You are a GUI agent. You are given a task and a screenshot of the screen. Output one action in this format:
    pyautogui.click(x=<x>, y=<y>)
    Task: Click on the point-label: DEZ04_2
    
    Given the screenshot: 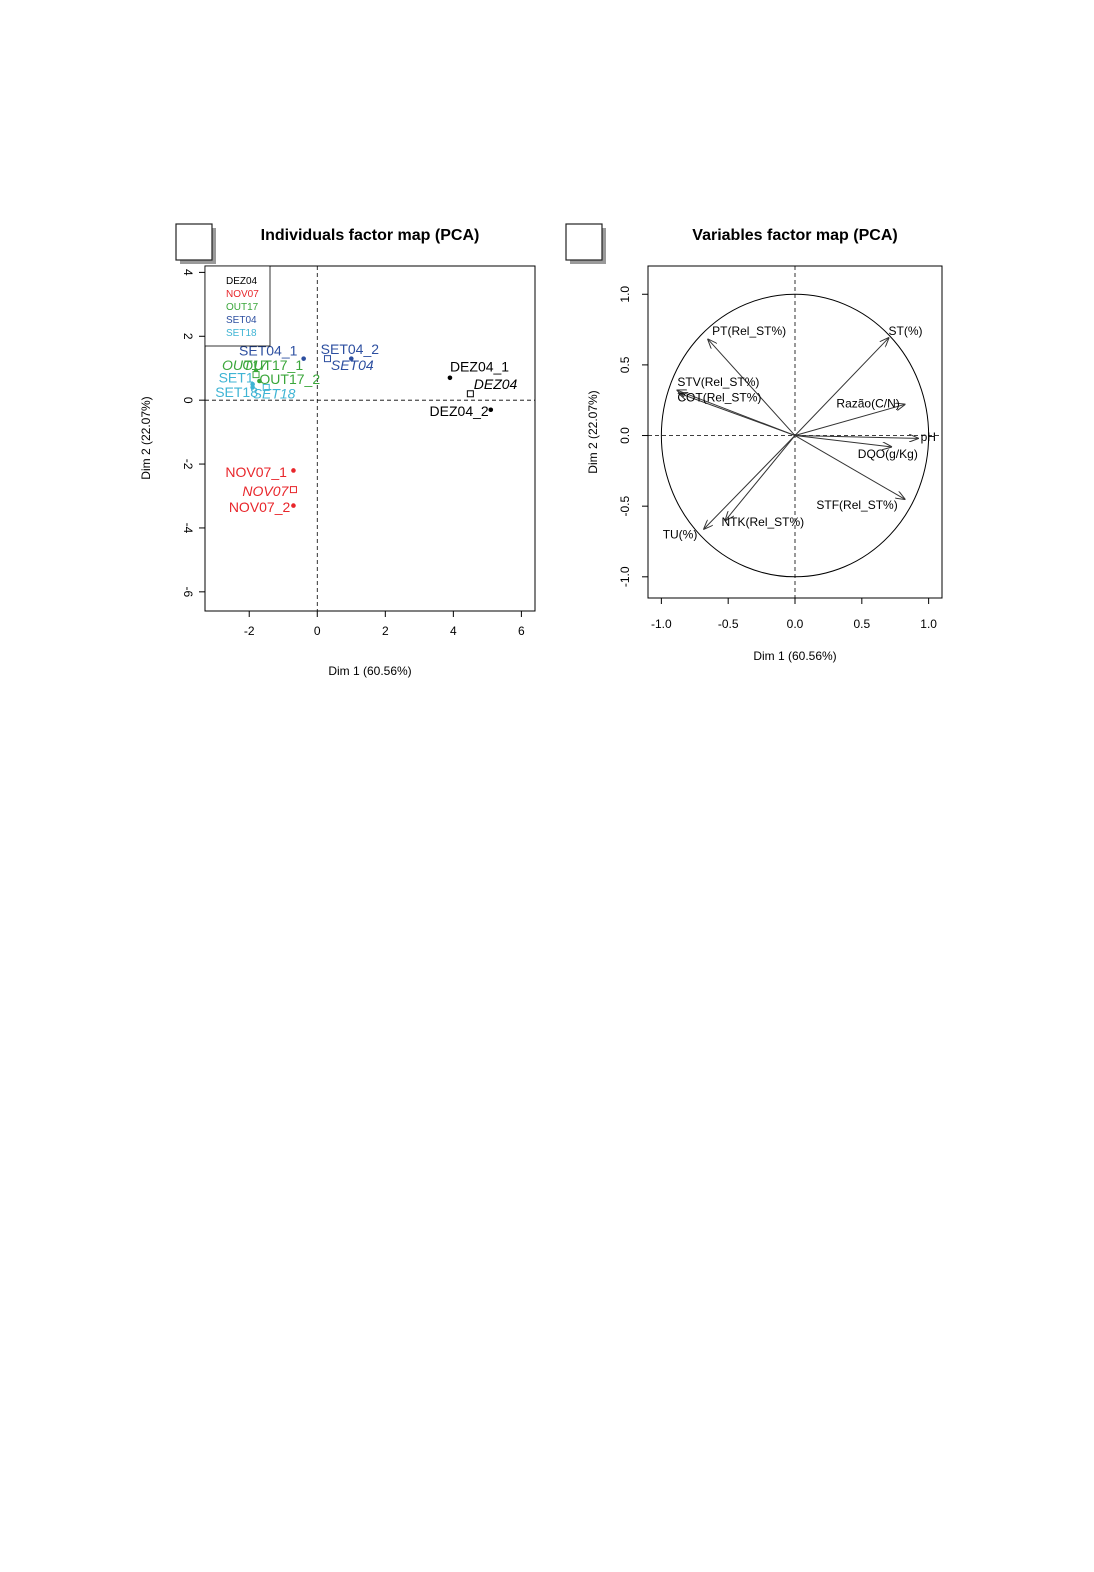 What is the action you would take?
    pyautogui.click(x=459, y=411)
    